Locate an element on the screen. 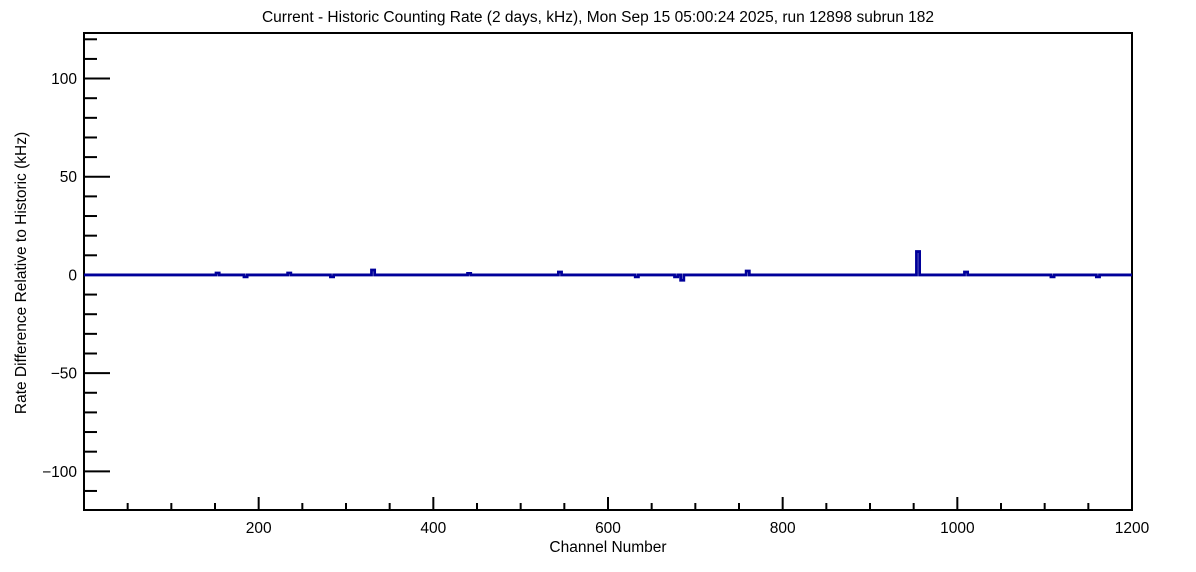 The image size is (1196, 572). x-tick-label: 800 is located at coordinates (783, 528).